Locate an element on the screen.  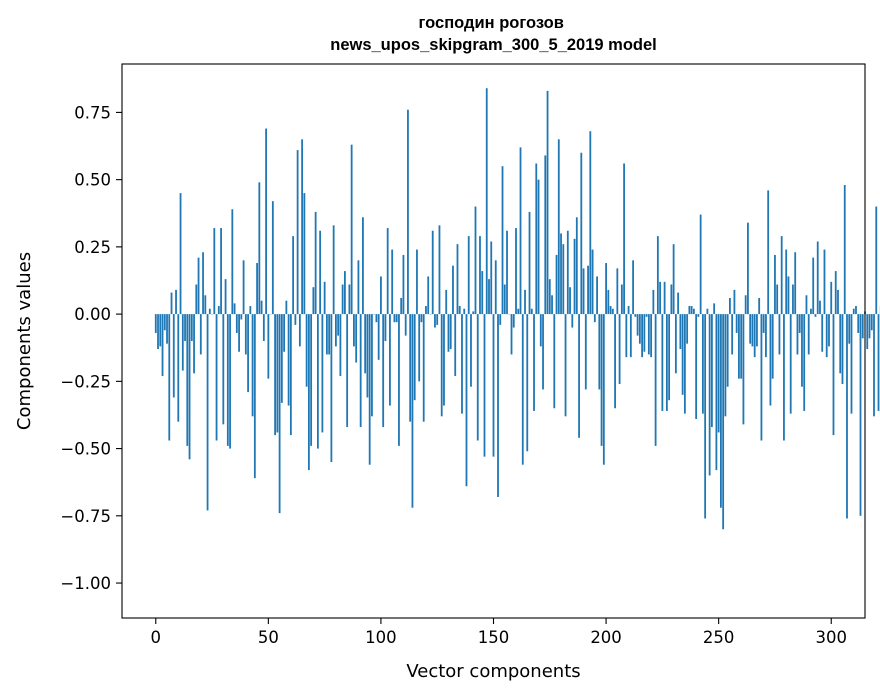
chart-title-line-2: news_upos_skipgram_300_5_2019 model is located at coordinates (493, 45).